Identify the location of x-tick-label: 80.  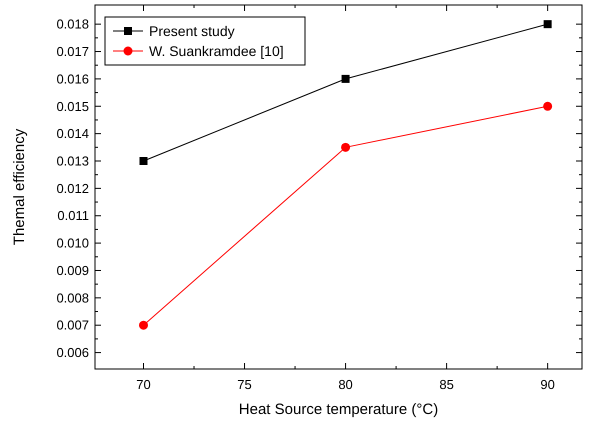
(345, 384).